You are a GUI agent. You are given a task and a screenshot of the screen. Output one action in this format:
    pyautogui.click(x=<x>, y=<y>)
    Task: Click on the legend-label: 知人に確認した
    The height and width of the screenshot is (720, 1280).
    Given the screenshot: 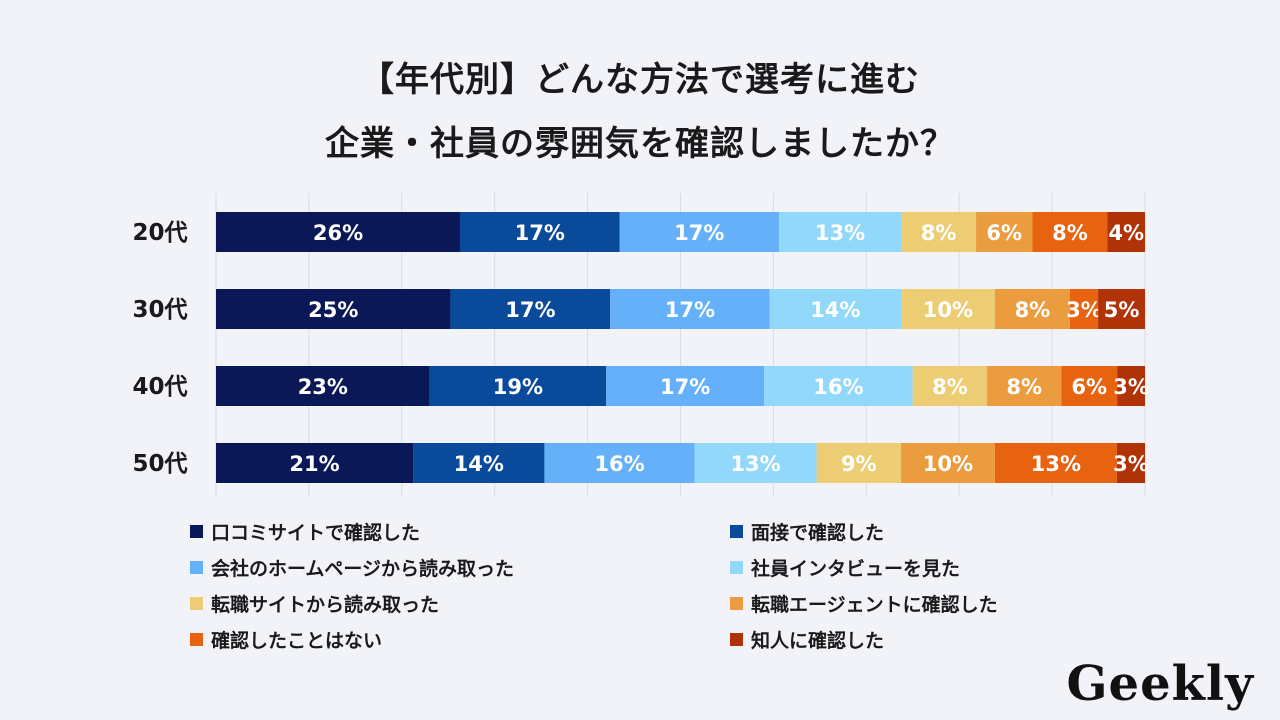 What is the action you would take?
    pyautogui.click(x=818, y=640)
    